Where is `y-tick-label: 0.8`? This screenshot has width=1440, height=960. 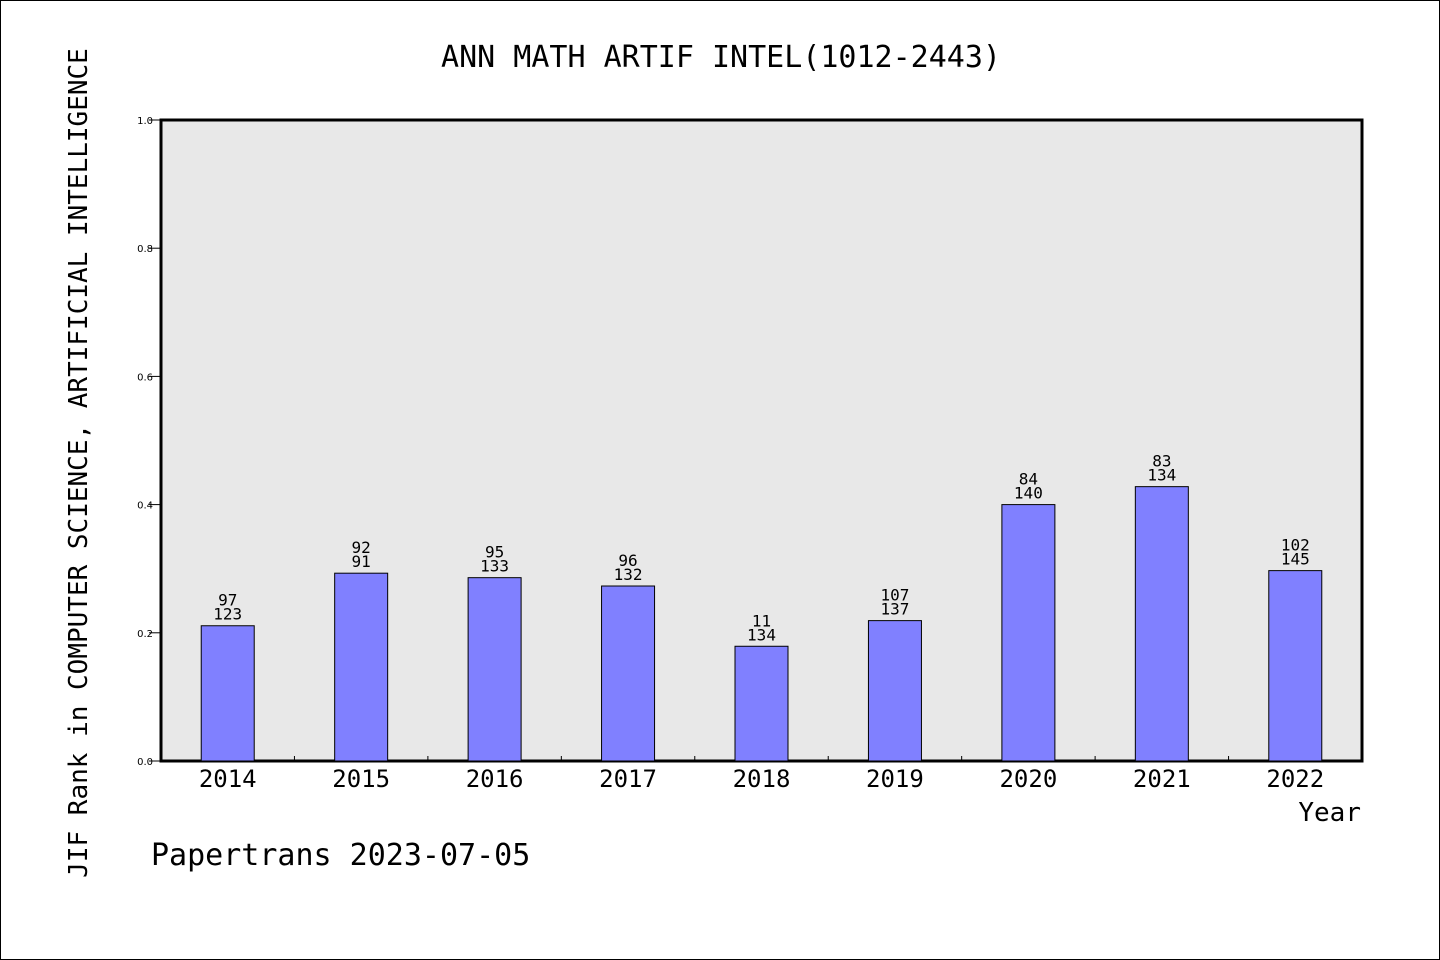
y-tick-label: 0.8 is located at coordinates (145, 249).